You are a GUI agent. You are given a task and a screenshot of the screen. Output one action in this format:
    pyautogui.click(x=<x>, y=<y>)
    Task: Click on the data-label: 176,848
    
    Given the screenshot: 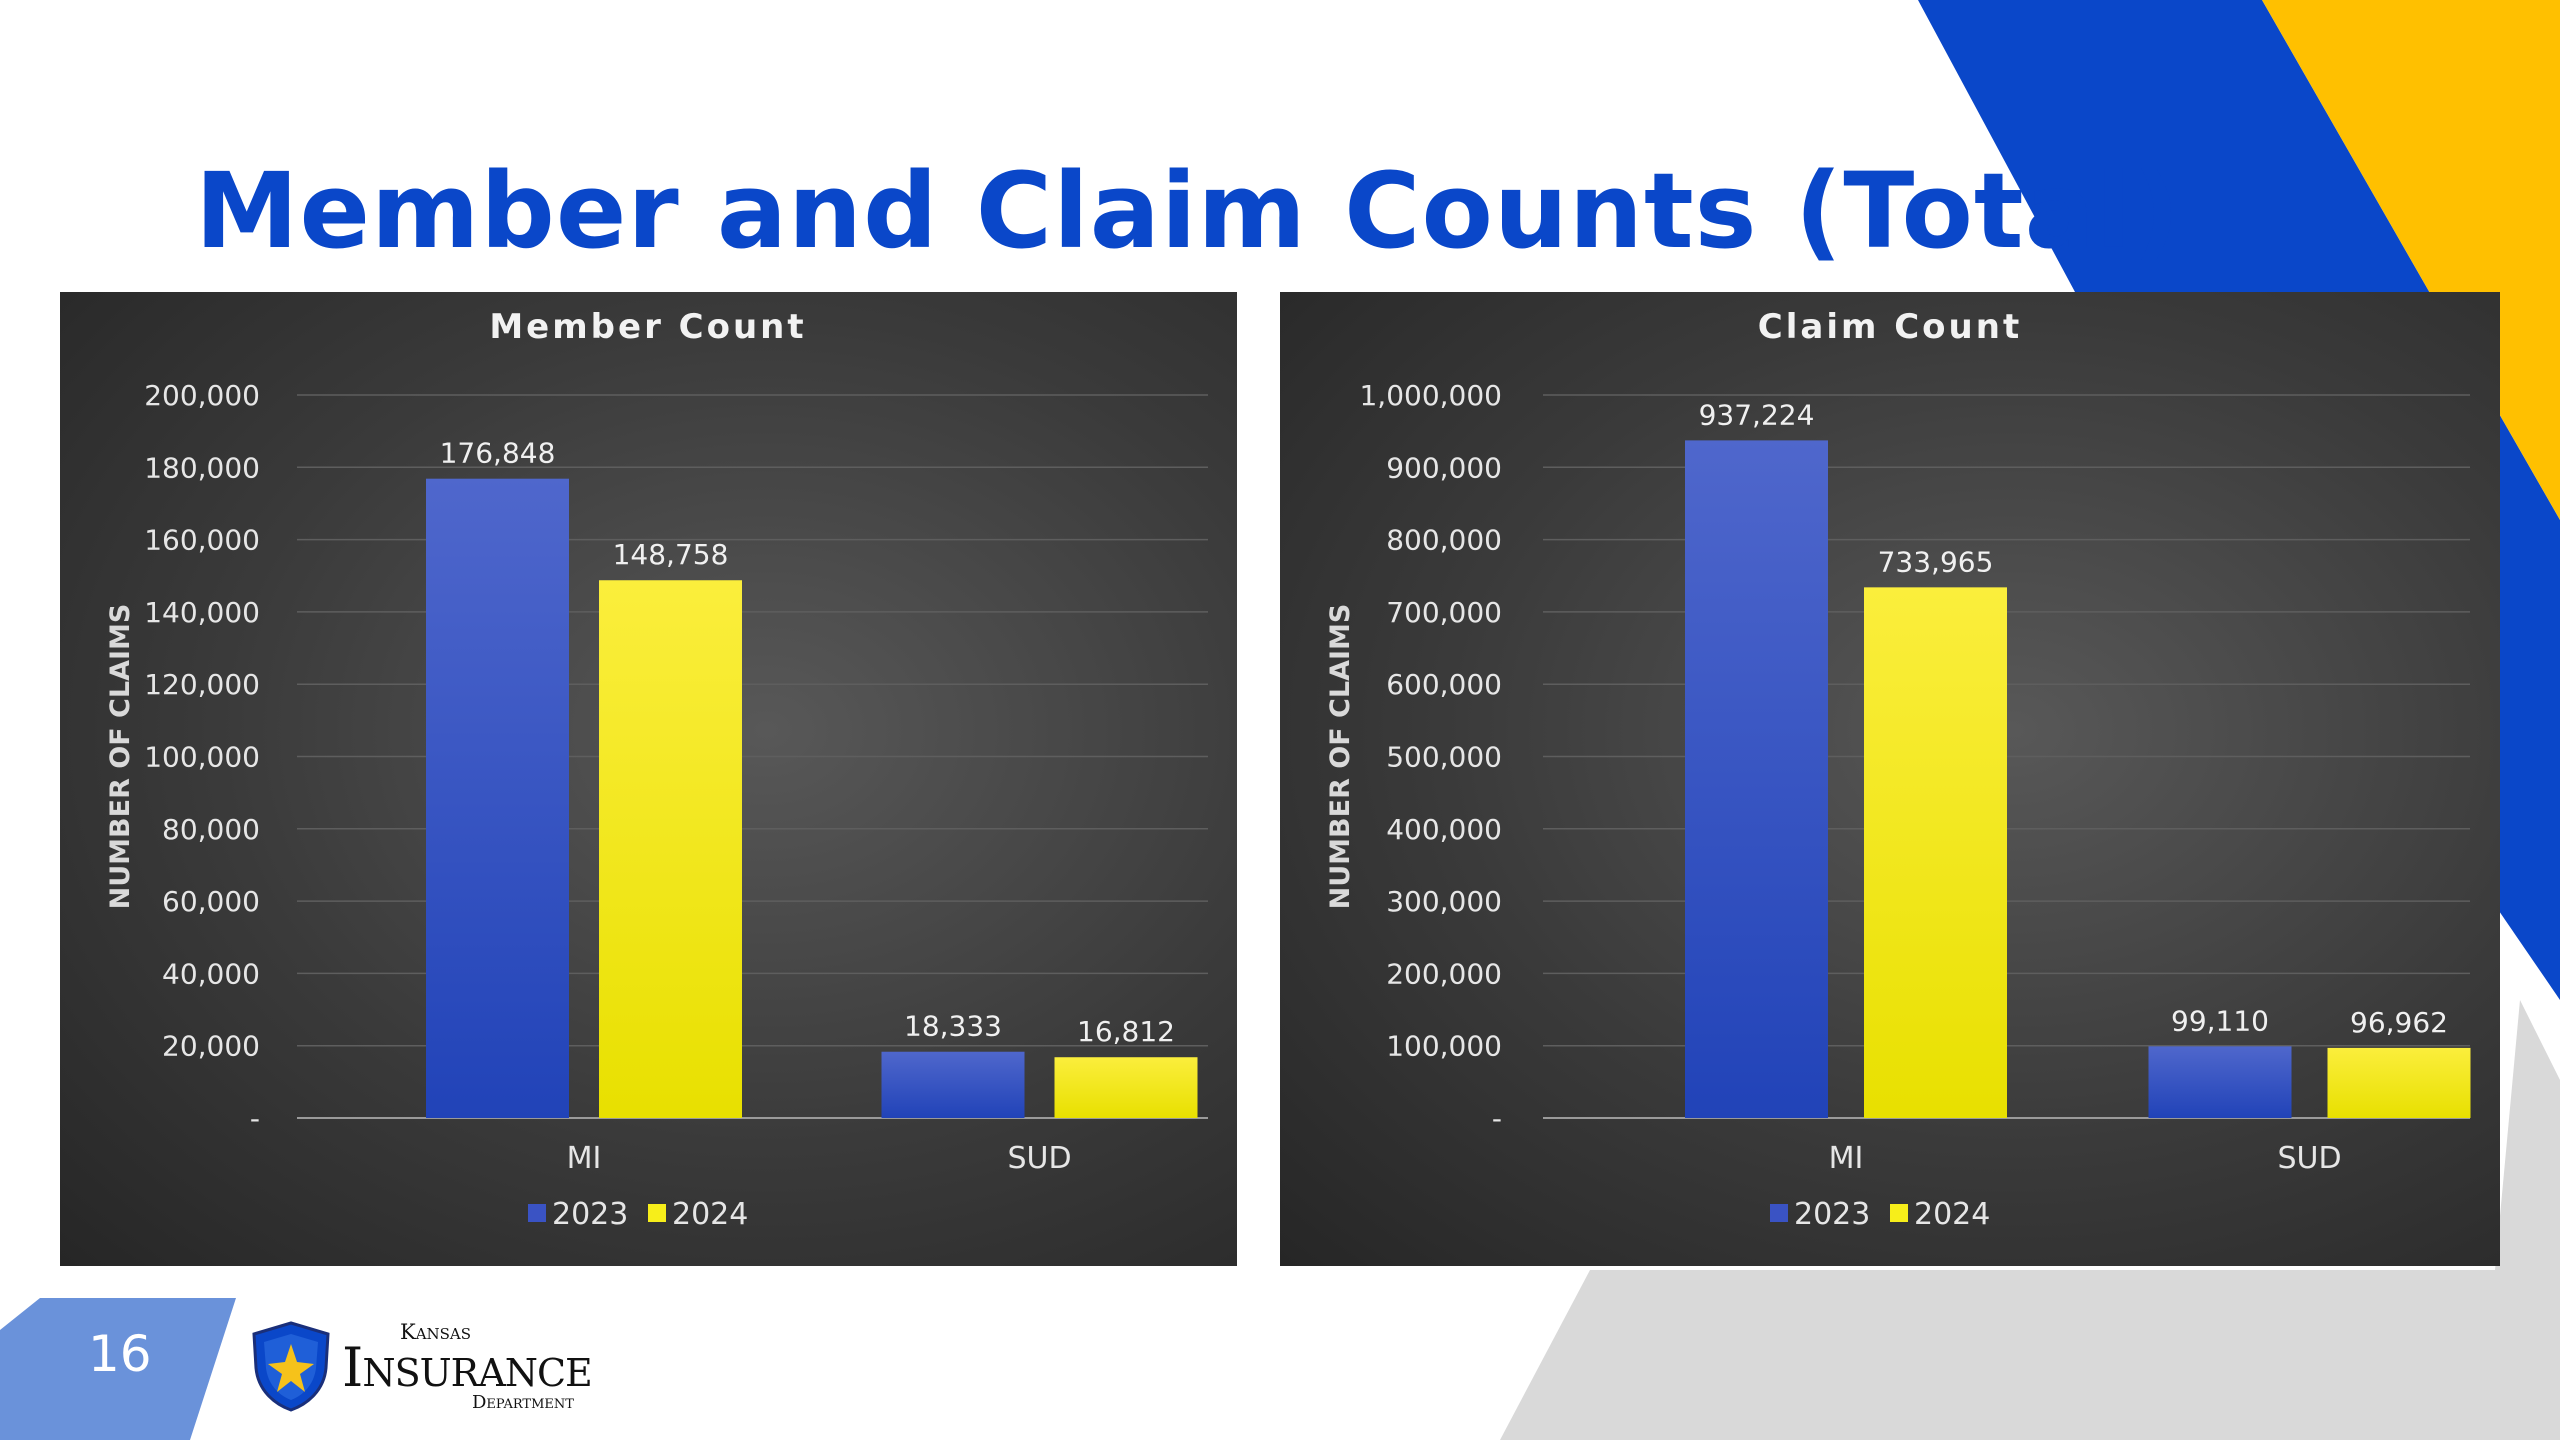 What is the action you would take?
    pyautogui.click(x=498, y=453)
    